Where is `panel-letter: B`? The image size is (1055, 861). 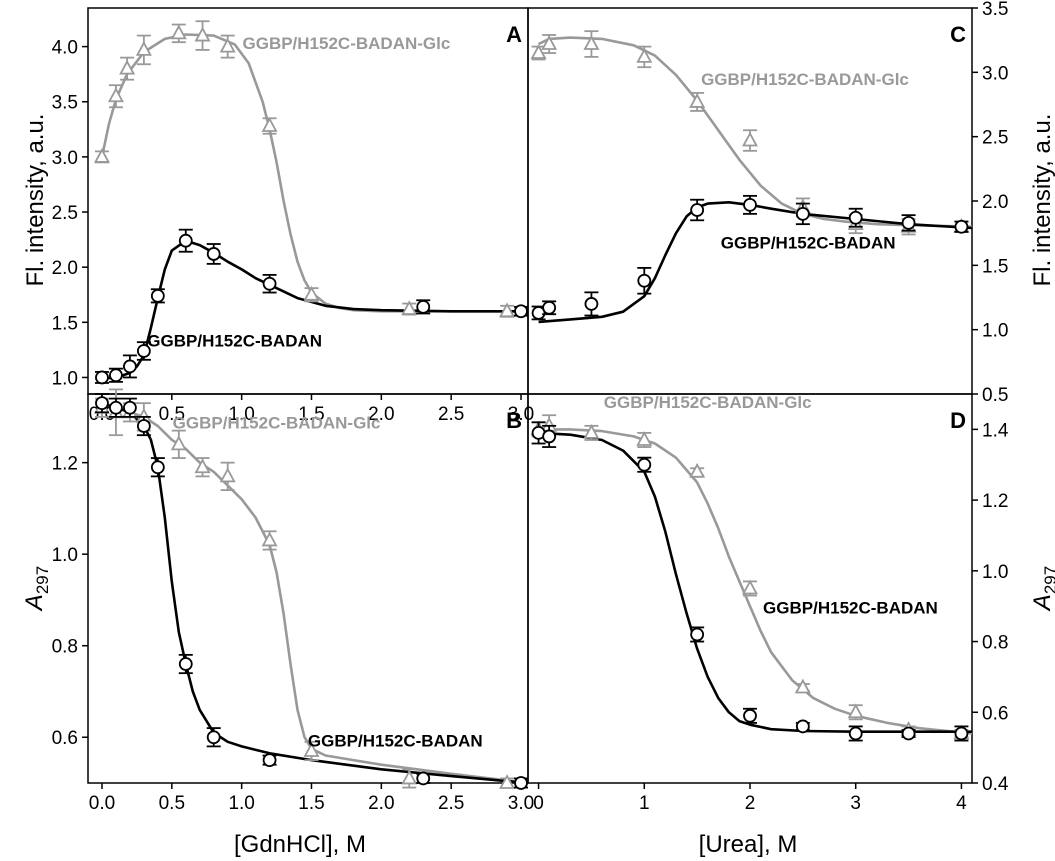 panel-letter: B is located at coordinates (514, 420).